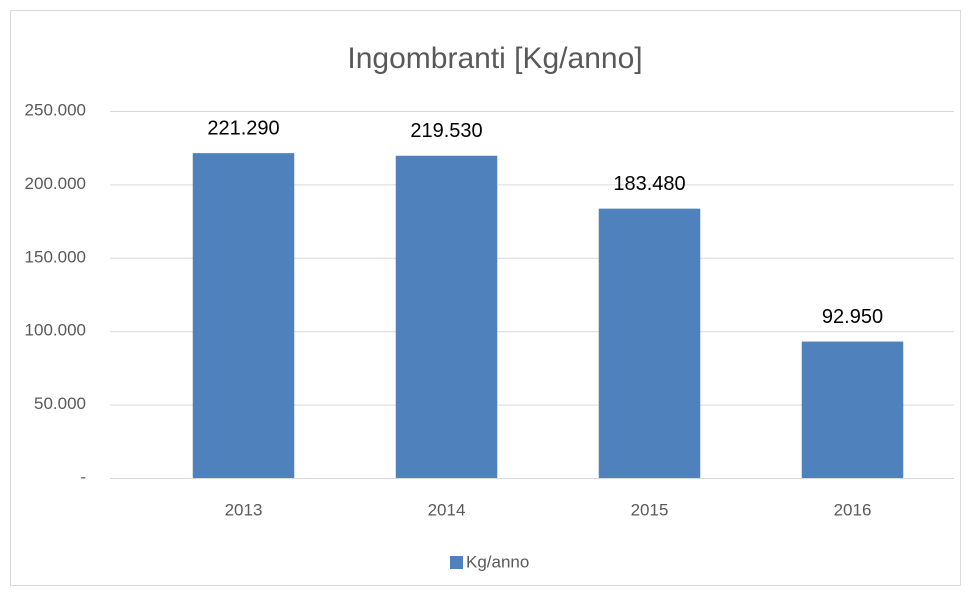 This screenshot has width=971, height=596. What do you see at coordinates (446, 131) in the screenshot?
I see `value-label: 219.530` at bounding box center [446, 131].